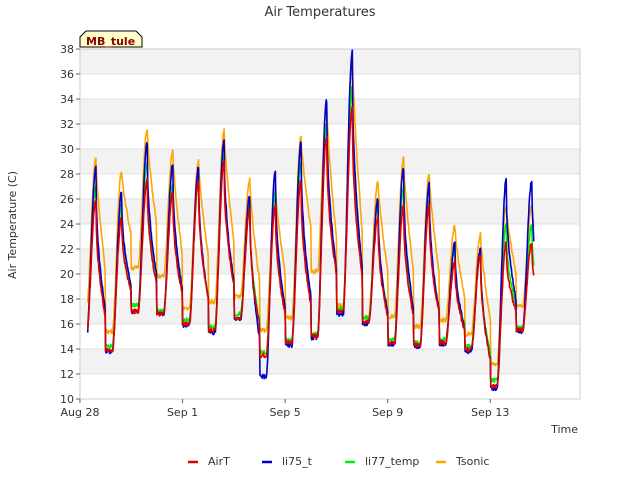 The height and width of the screenshot is (480, 640). I want to click on y-tick-label: 26, so click(67, 199).